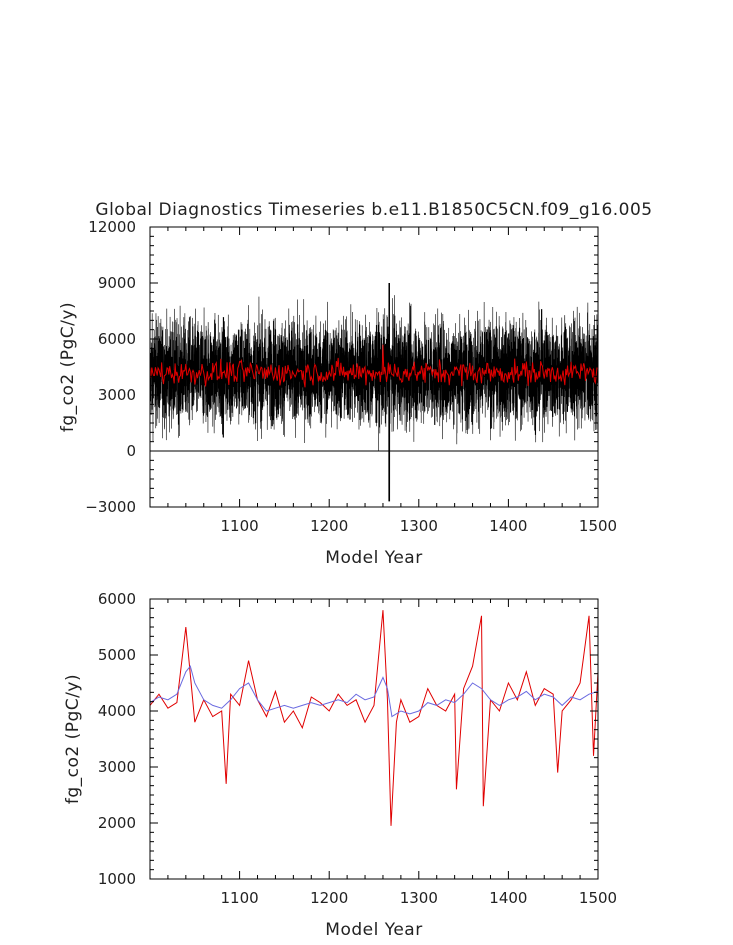 The width and height of the screenshot is (733, 945). Describe the element at coordinates (112, 227) in the screenshot. I see `y-tick-label: 12000` at that location.